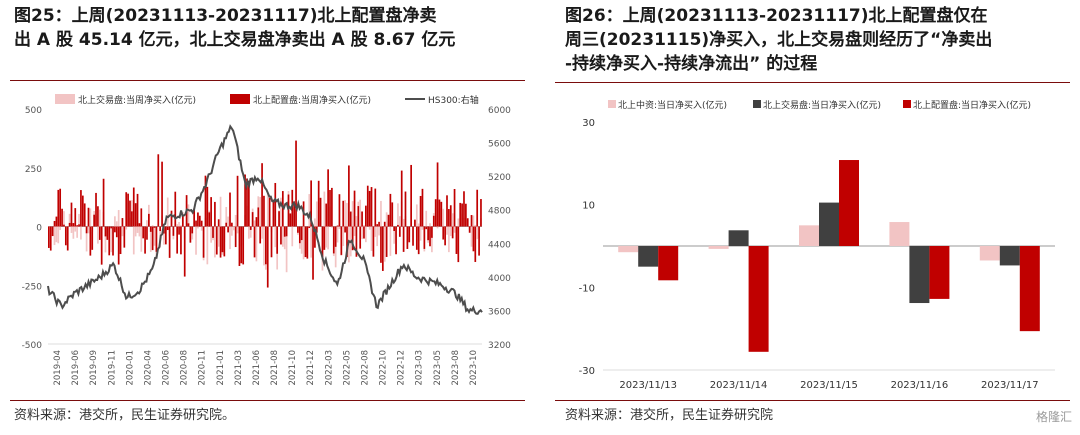 The height and width of the screenshot is (435, 1080). I want to click on right-y-tick-6: 3600, so click(499, 312).